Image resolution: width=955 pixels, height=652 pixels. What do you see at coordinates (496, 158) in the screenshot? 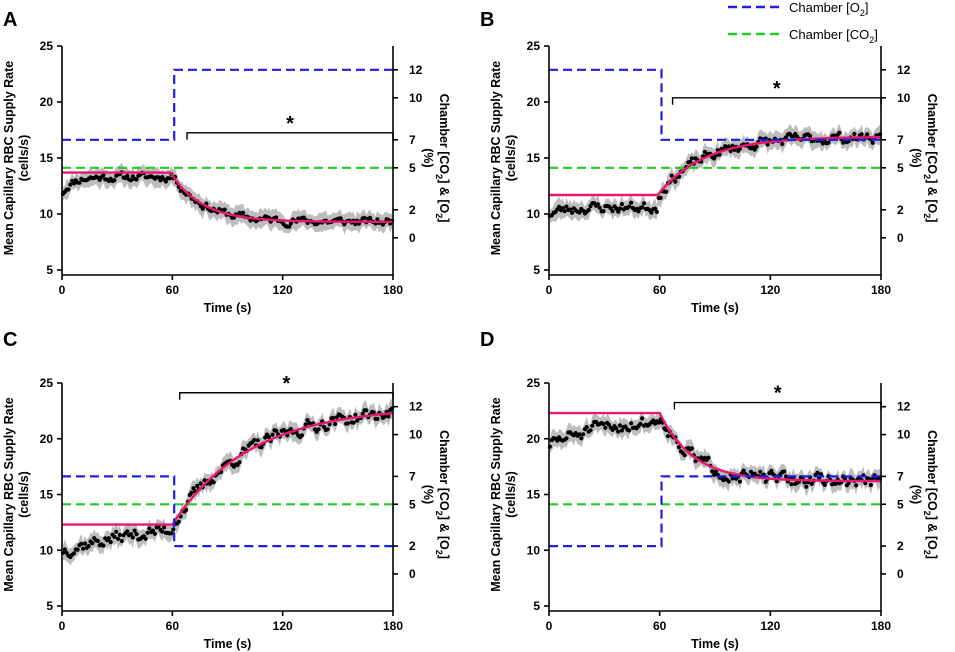
I see `y-axis-label: Mean Capillary RBC Supply Rate` at bounding box center [496, 158].